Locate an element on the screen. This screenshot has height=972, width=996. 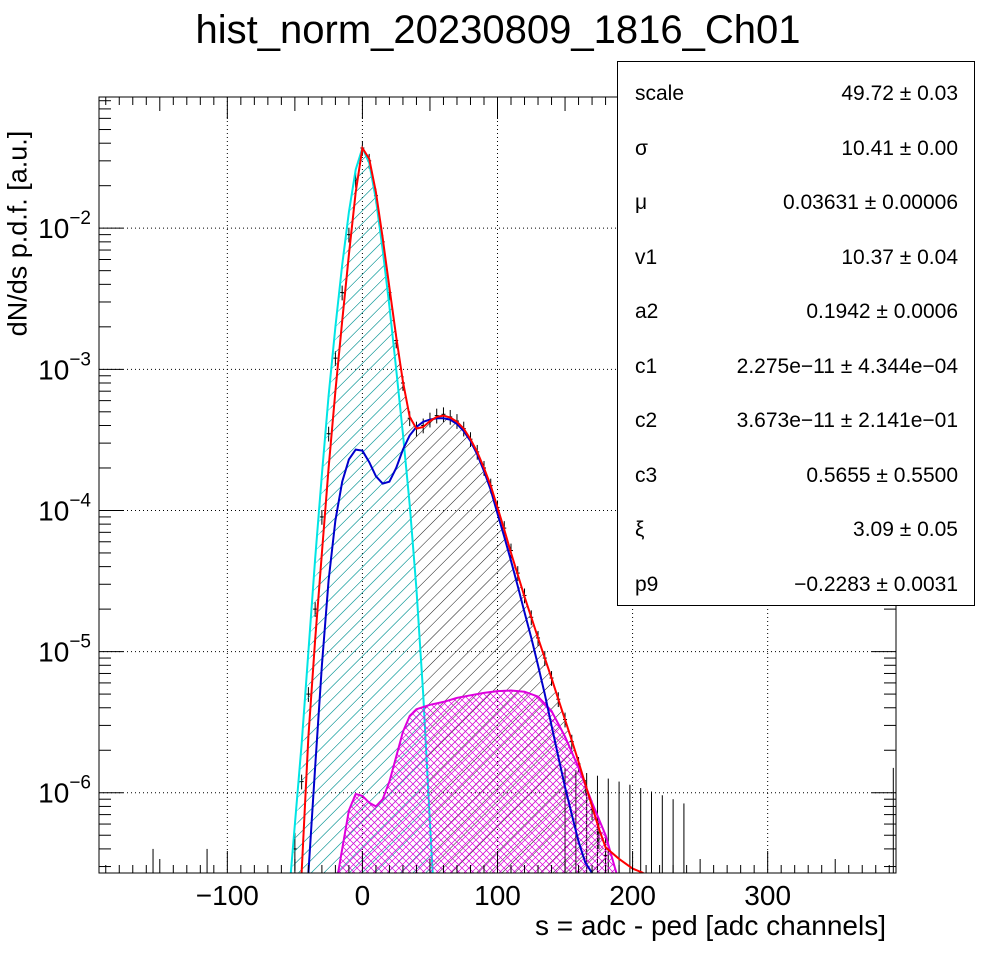
x-axis-label: s = adc - ped [adc channels] is located at coordinates (710, 925).